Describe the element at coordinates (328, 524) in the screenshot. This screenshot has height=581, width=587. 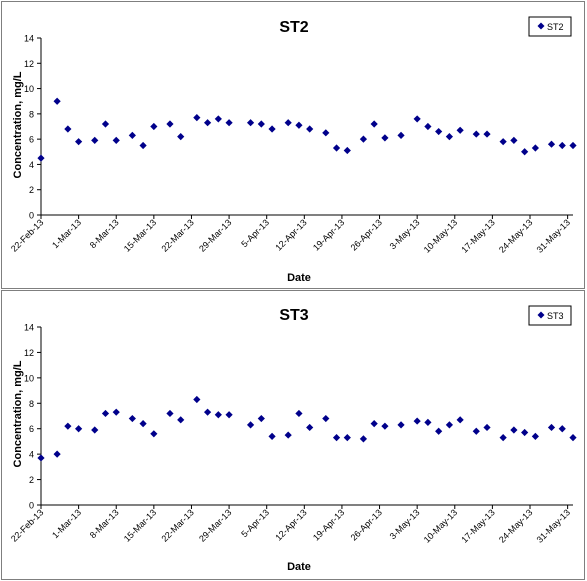
I see `x-tick-label: 19-Apr-13` at that location.